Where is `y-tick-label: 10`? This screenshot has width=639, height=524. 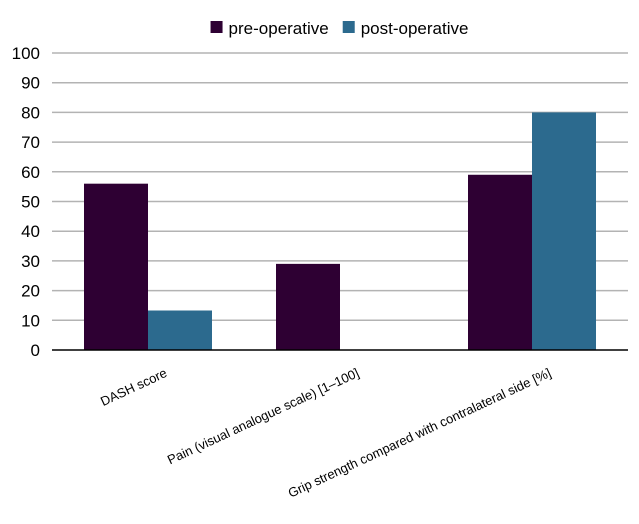
y-tick-label: 10 is located at coordinates (30, 320).